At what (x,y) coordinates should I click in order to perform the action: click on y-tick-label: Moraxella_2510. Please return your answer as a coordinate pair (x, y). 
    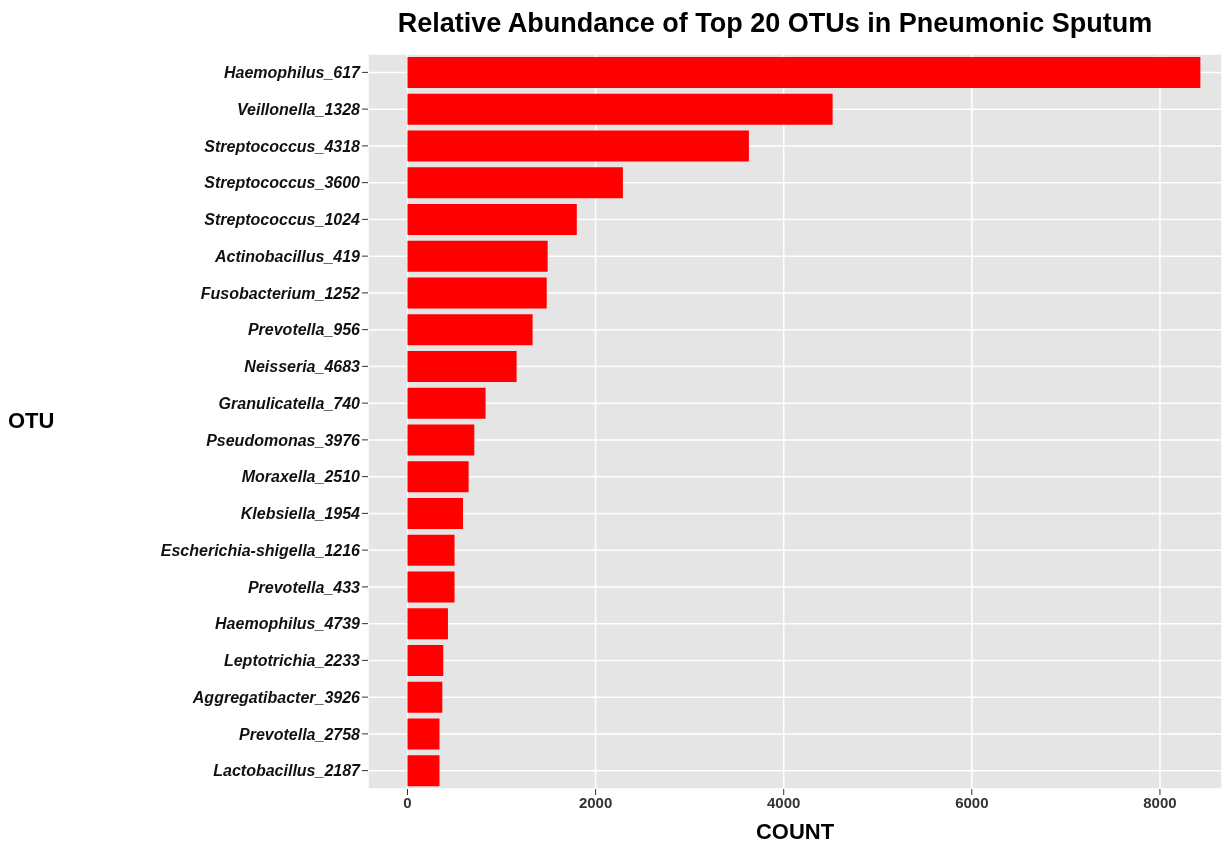
    Looking at the image, I should click on (301, 477).